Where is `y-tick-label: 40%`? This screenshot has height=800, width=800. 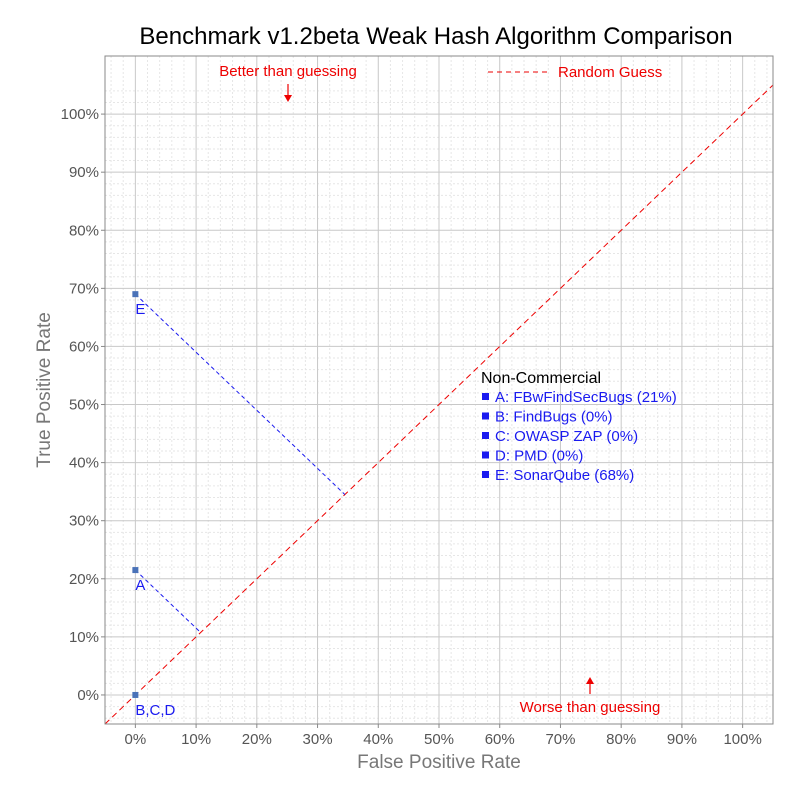 y-tick-label: 40% is located at coordinates (84, 463).